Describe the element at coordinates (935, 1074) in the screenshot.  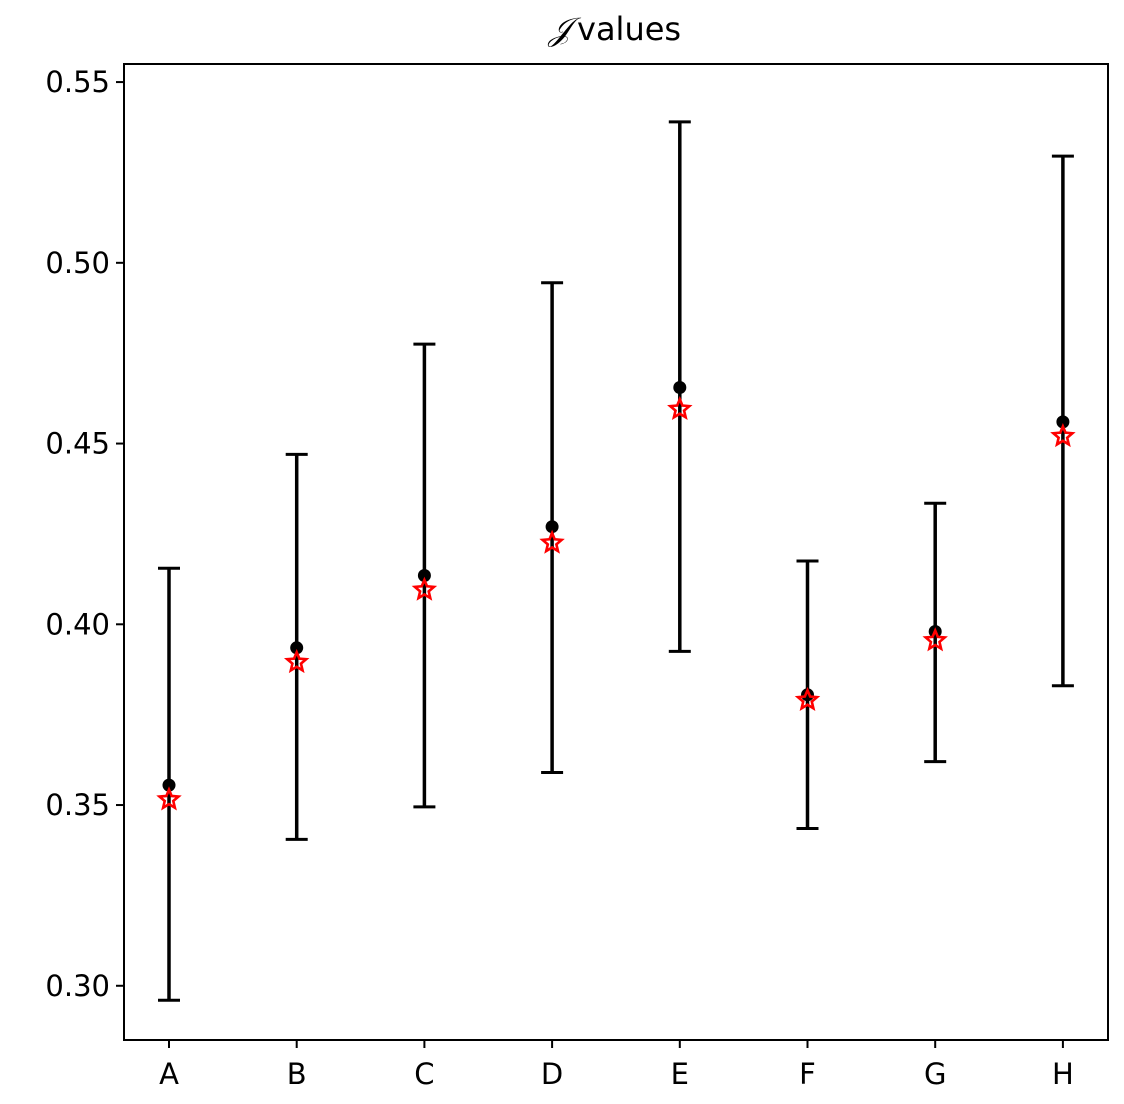
I see `x-tick-label: G` at that location.